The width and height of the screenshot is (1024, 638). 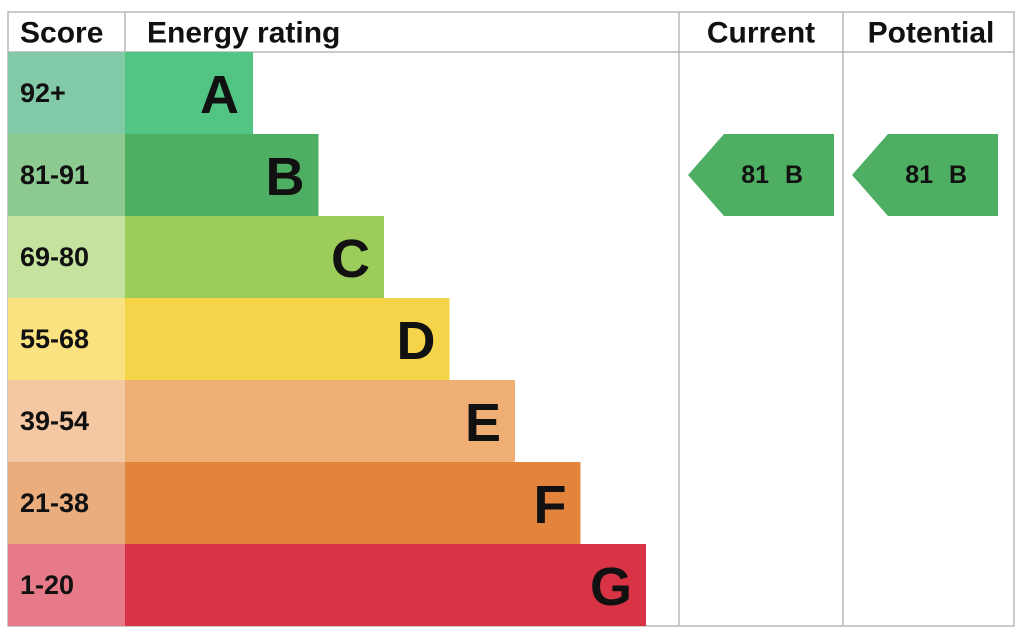 I want to click on score-range: 92+, so click(x=43, y=93).